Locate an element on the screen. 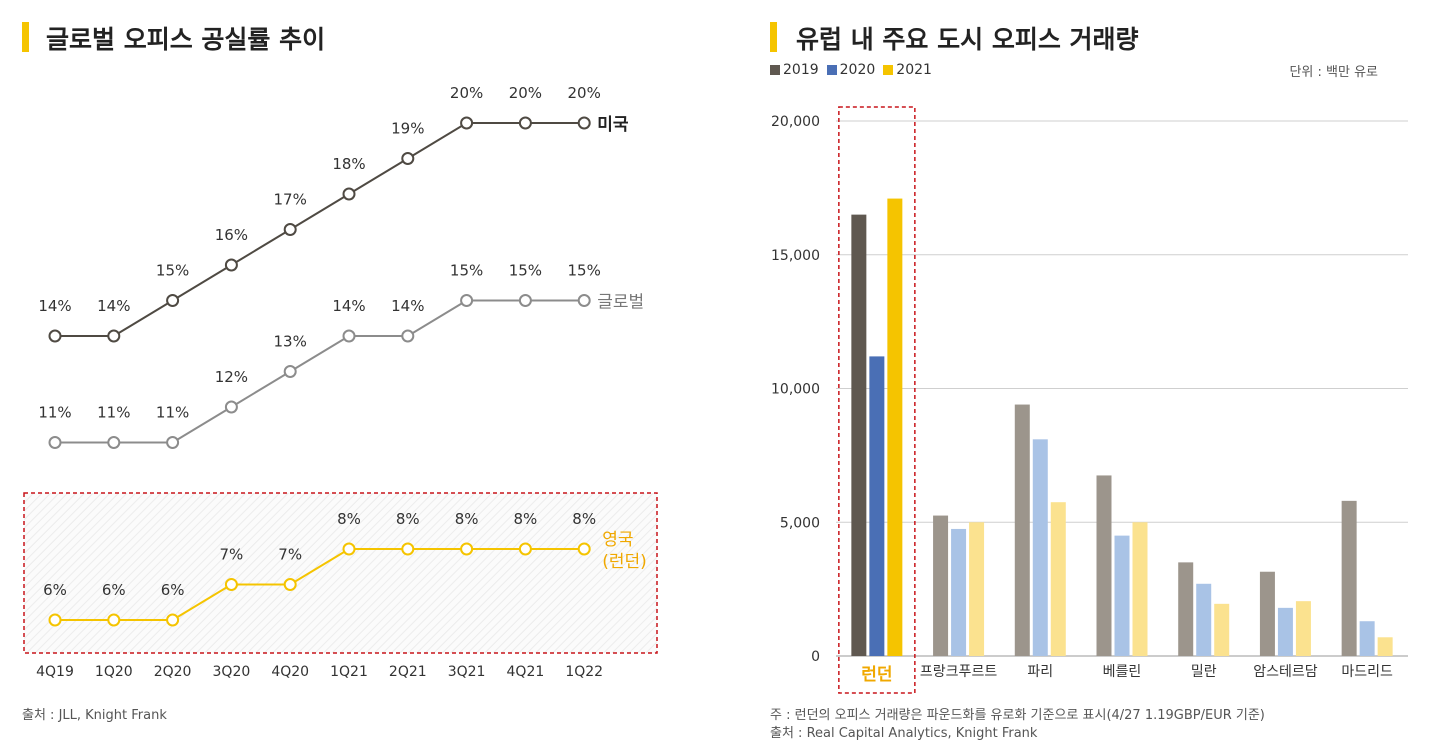 This screenshot has width=1438, height=751. x-tick-label: 4Q20 is located at coordinates (290, 672).